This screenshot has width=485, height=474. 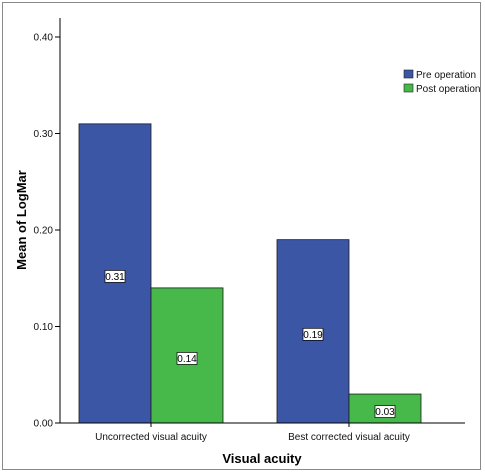 I want to click on x-axis-title: Visual acuity, so click(x=262, y=458).